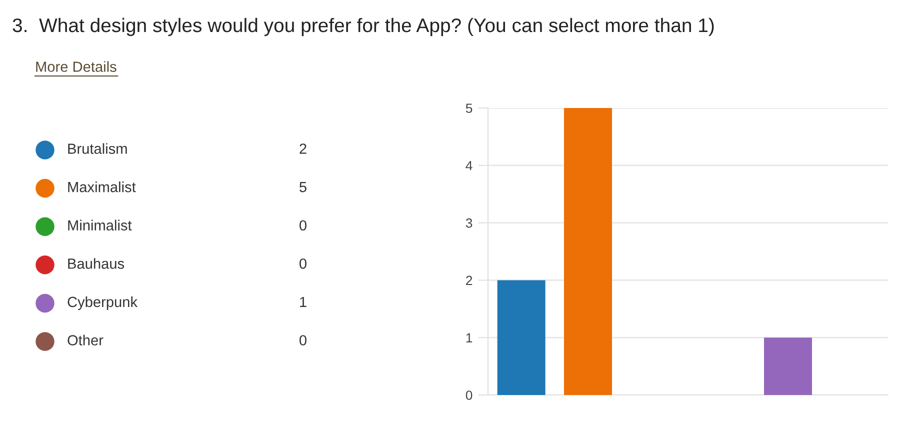  Describe the element at coordinates (469, 223) in the screenshot. I see `y-tick-label: 3` at that location.